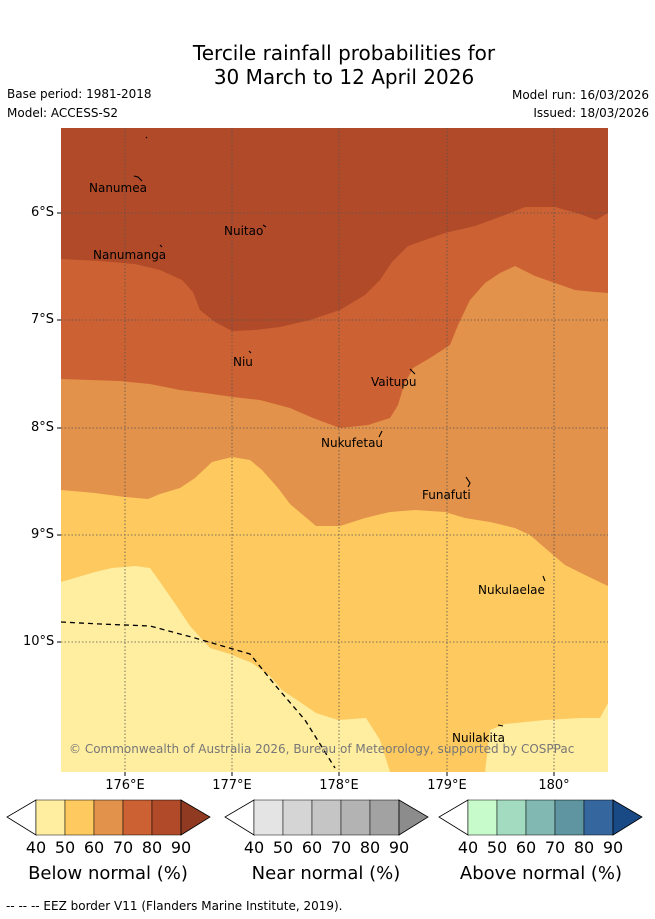 Image resolution: width=655 pixels, height=919 pixels. What do you see at coordinates (243, 362) in the screenshot?
I see `place-label: Niu` at bounding box center [243, 362].